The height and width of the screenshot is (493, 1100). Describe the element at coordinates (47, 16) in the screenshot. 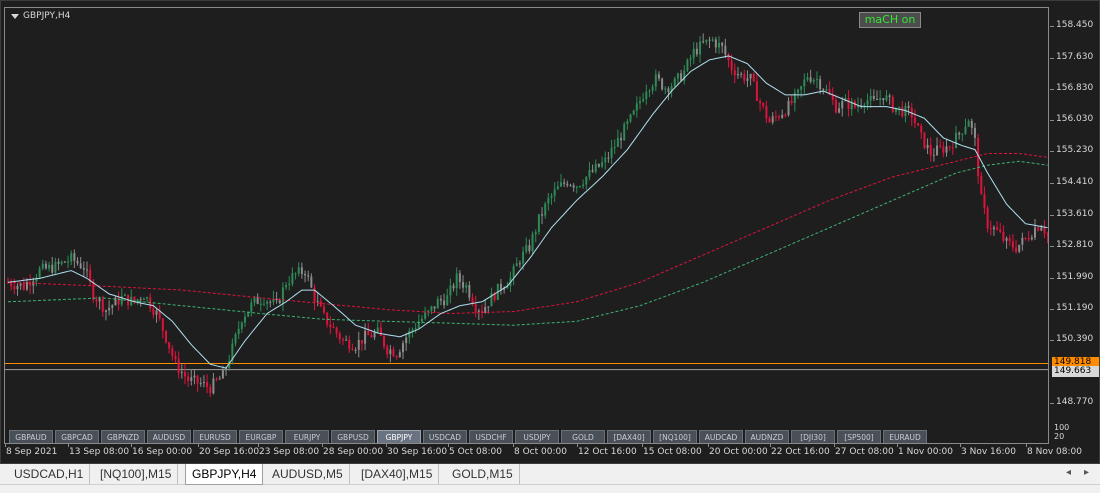

I see `symbol-title-text: GBPJPY,H4` at that location.